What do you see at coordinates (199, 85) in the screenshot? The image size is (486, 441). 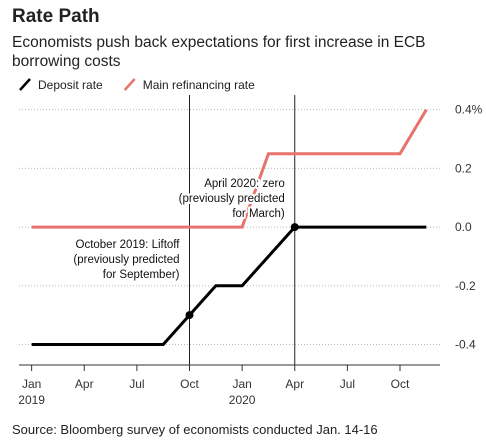 I see `legend-label: Main refinancing rate` at bounding box center [199, 85].